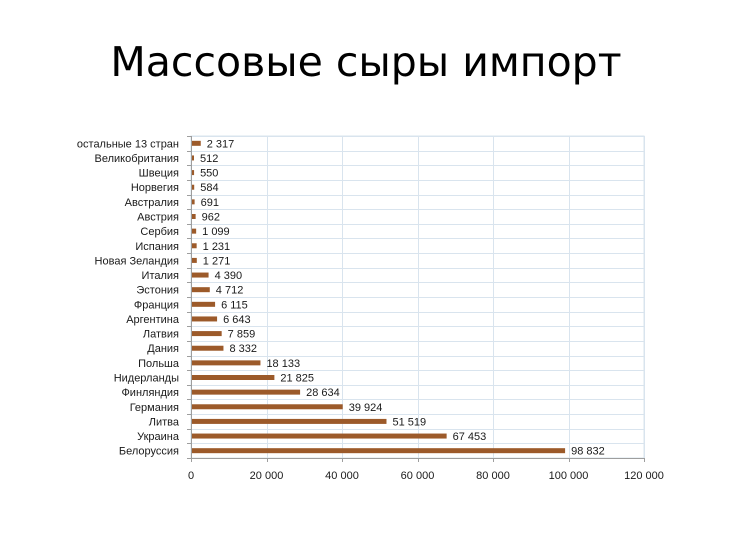  I want to click on category-label: Аргентина, so click(153, 320).